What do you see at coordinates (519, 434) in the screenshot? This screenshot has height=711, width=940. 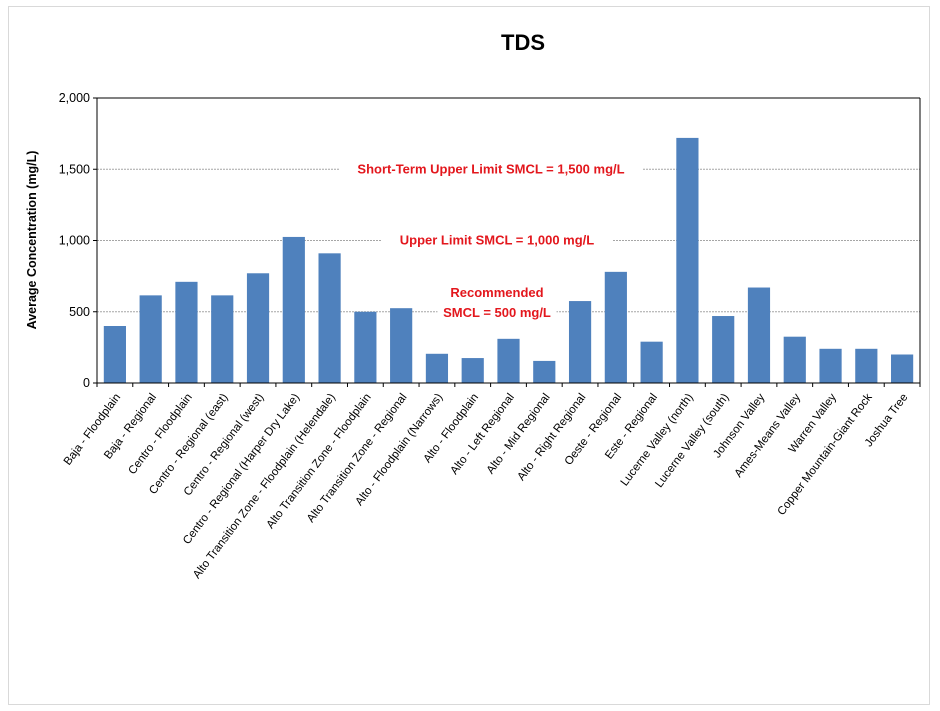 I see `x-tick-label: Alto - Mid Regional` at bounding box center [519, 434].